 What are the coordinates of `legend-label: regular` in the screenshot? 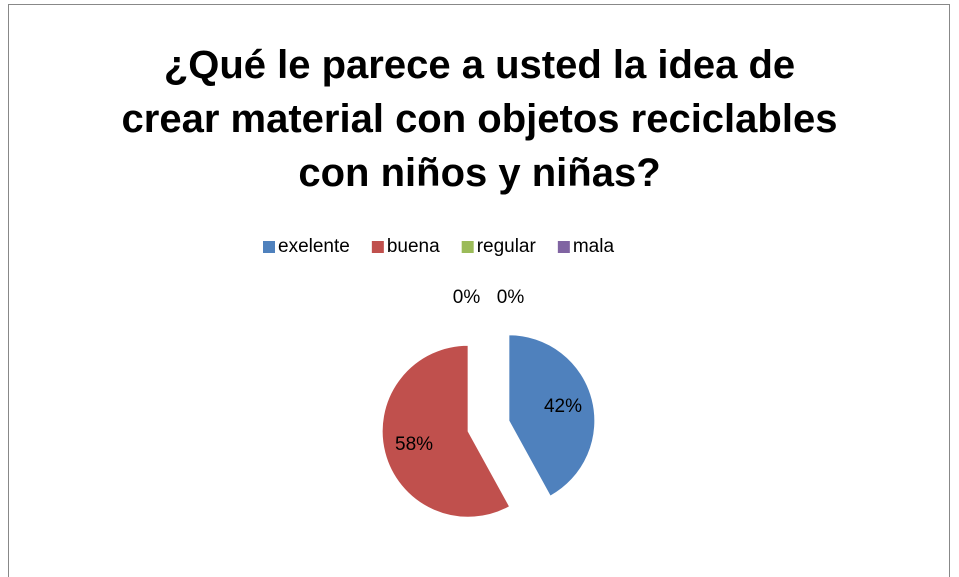 It's located at (507, 246).